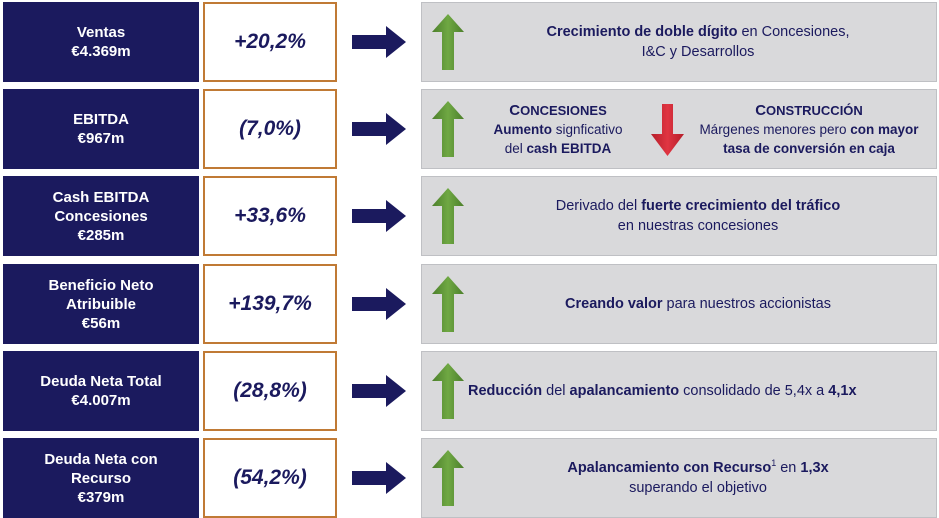 This screenshot has width=939, height=518. Describe the element at coordinates (101, 42) in the screenshot. I see `metric-label: Ventas €4.369m` at that location.